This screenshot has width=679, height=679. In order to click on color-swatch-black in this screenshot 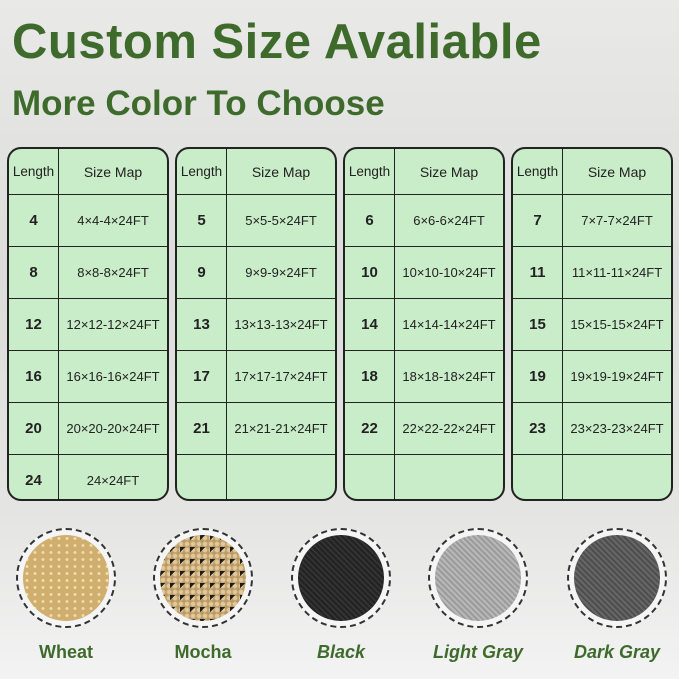, I will do `click(341, 578)`.